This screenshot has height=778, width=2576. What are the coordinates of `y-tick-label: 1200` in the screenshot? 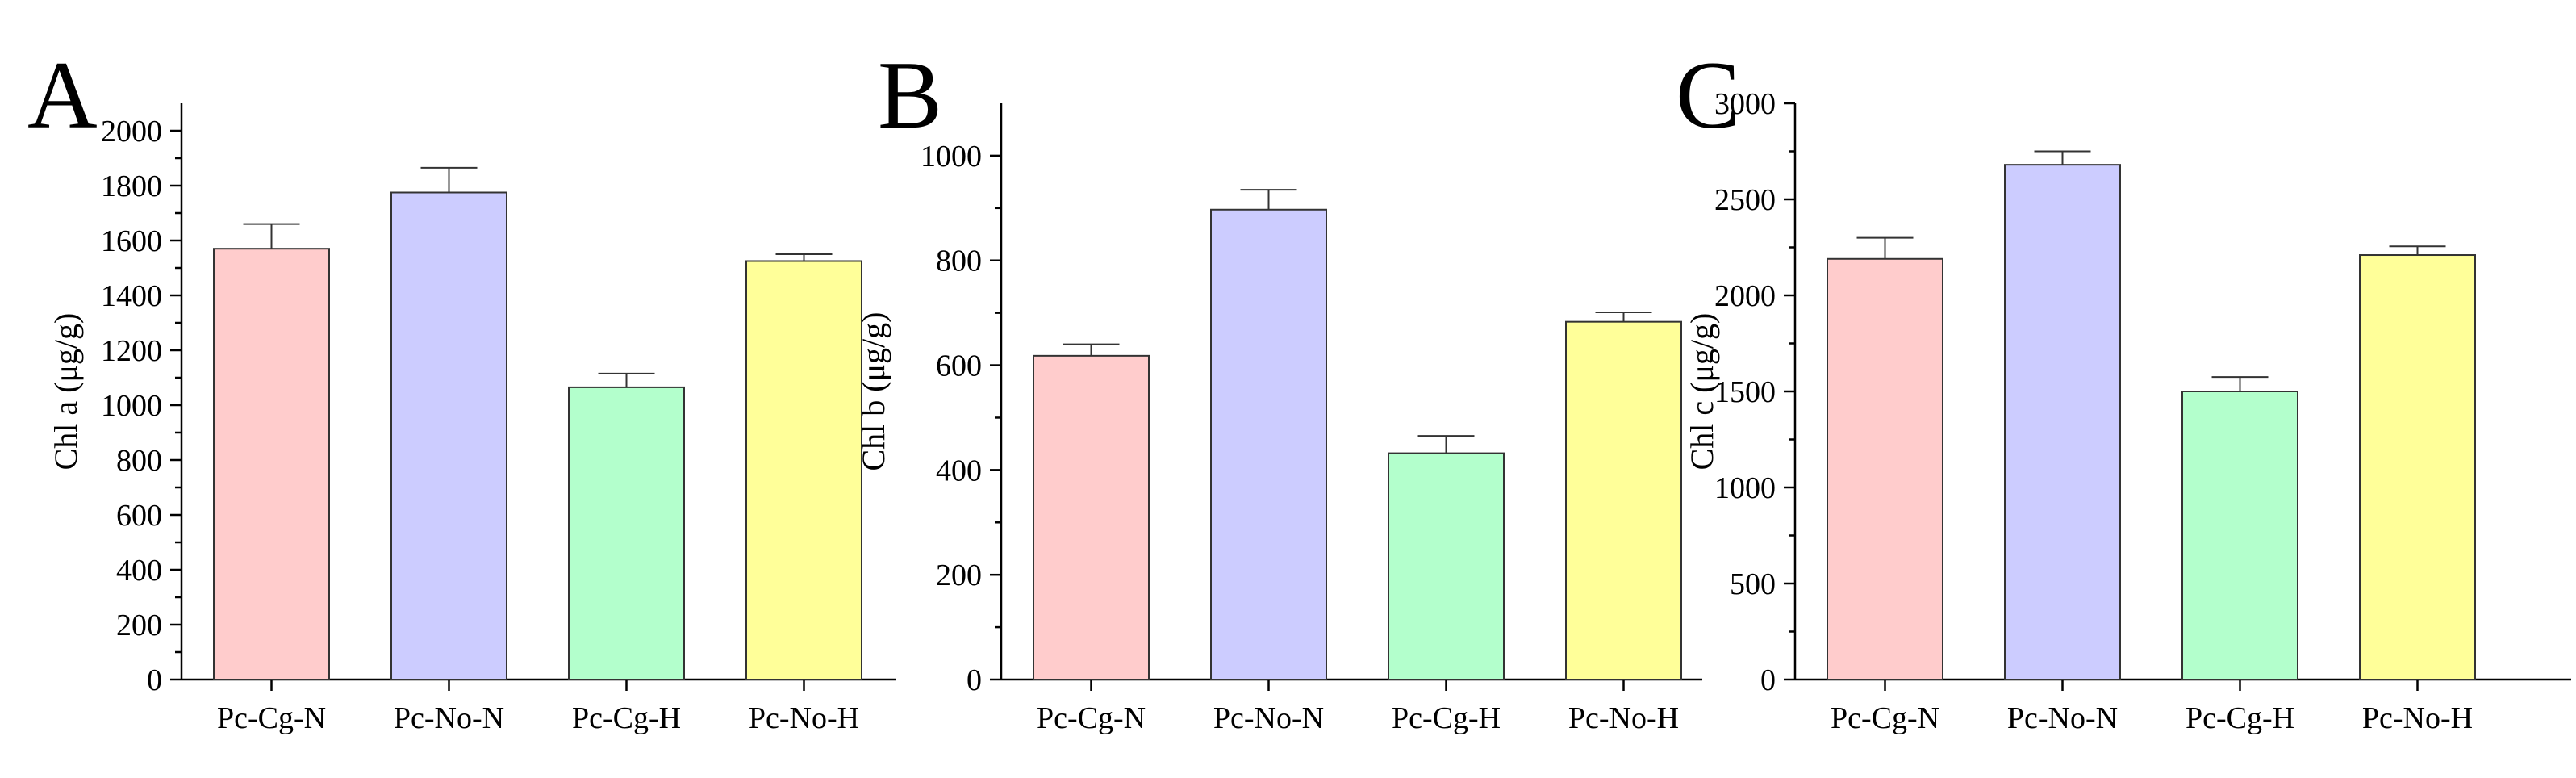 It's located at (131, 351).